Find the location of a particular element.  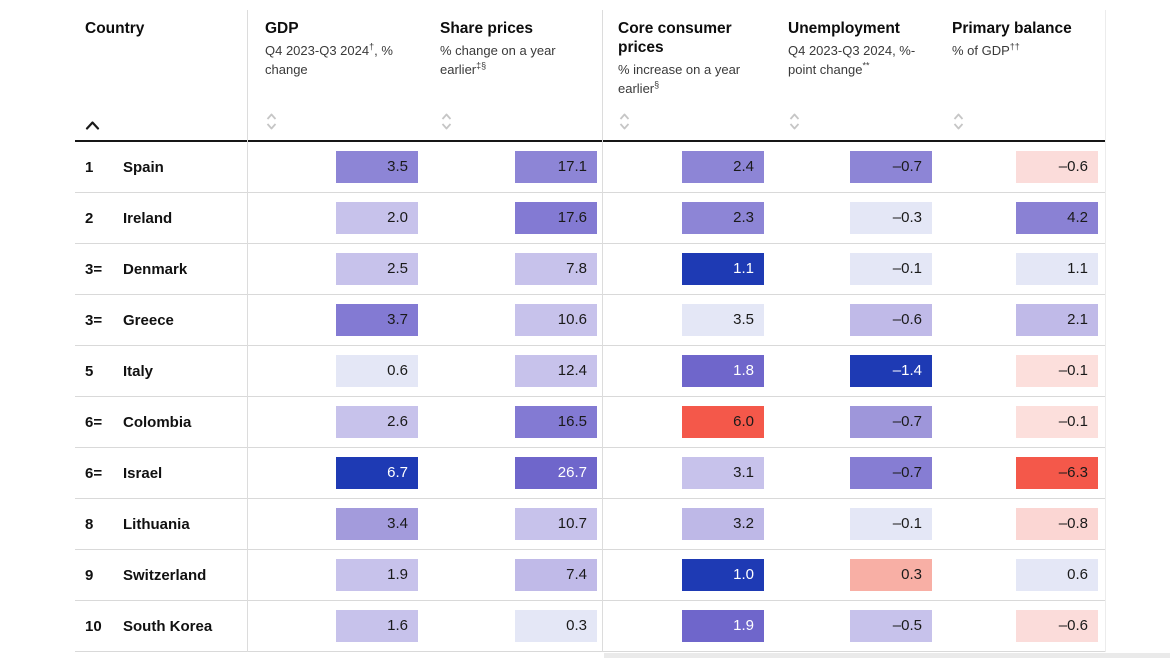

sort-button-unemployment is located at coordinates (794, 123).